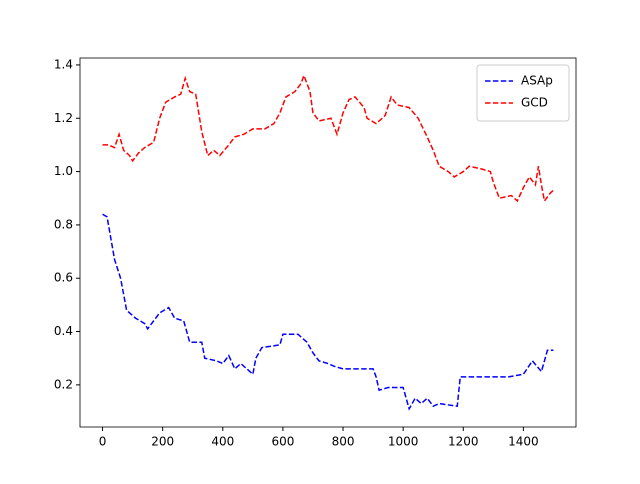  What do you see at coordinates (162, 442) in the screenshot?
I see `x-tick-label: 200` at bounding box center [162, 442].